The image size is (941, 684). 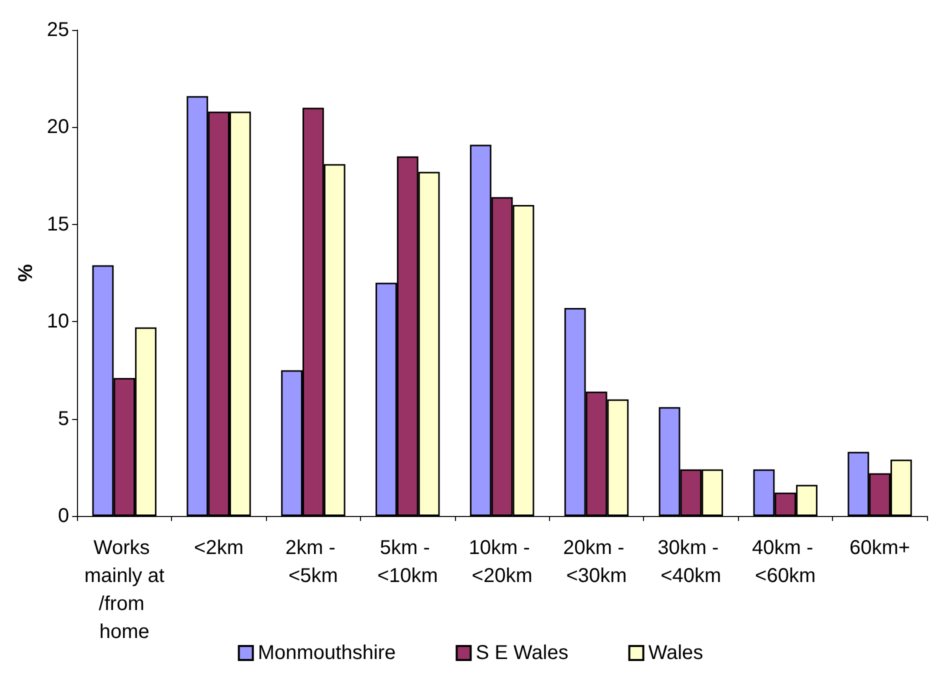 What do you see at coordinates (64, 419) in the screenshot?
I see `y-tick-label: 5` at bounding box center [64, 419].